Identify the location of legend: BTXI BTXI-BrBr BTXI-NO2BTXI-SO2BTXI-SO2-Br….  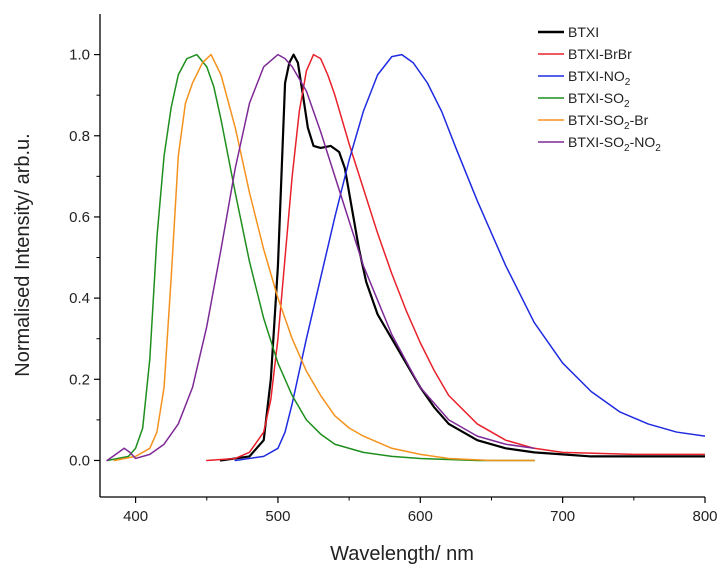
(599, 89).